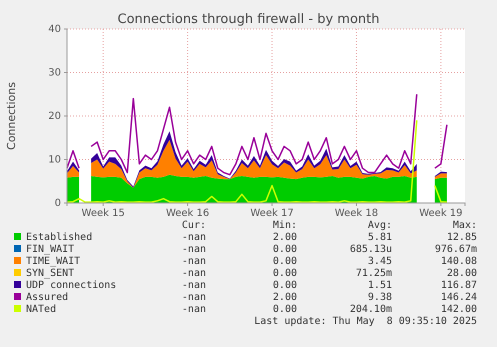 The image size is (497, 347). What do you see at coordinates (458, 285) in the screenshot?
I see `text: 116.87` at bounding box center [458, 285].